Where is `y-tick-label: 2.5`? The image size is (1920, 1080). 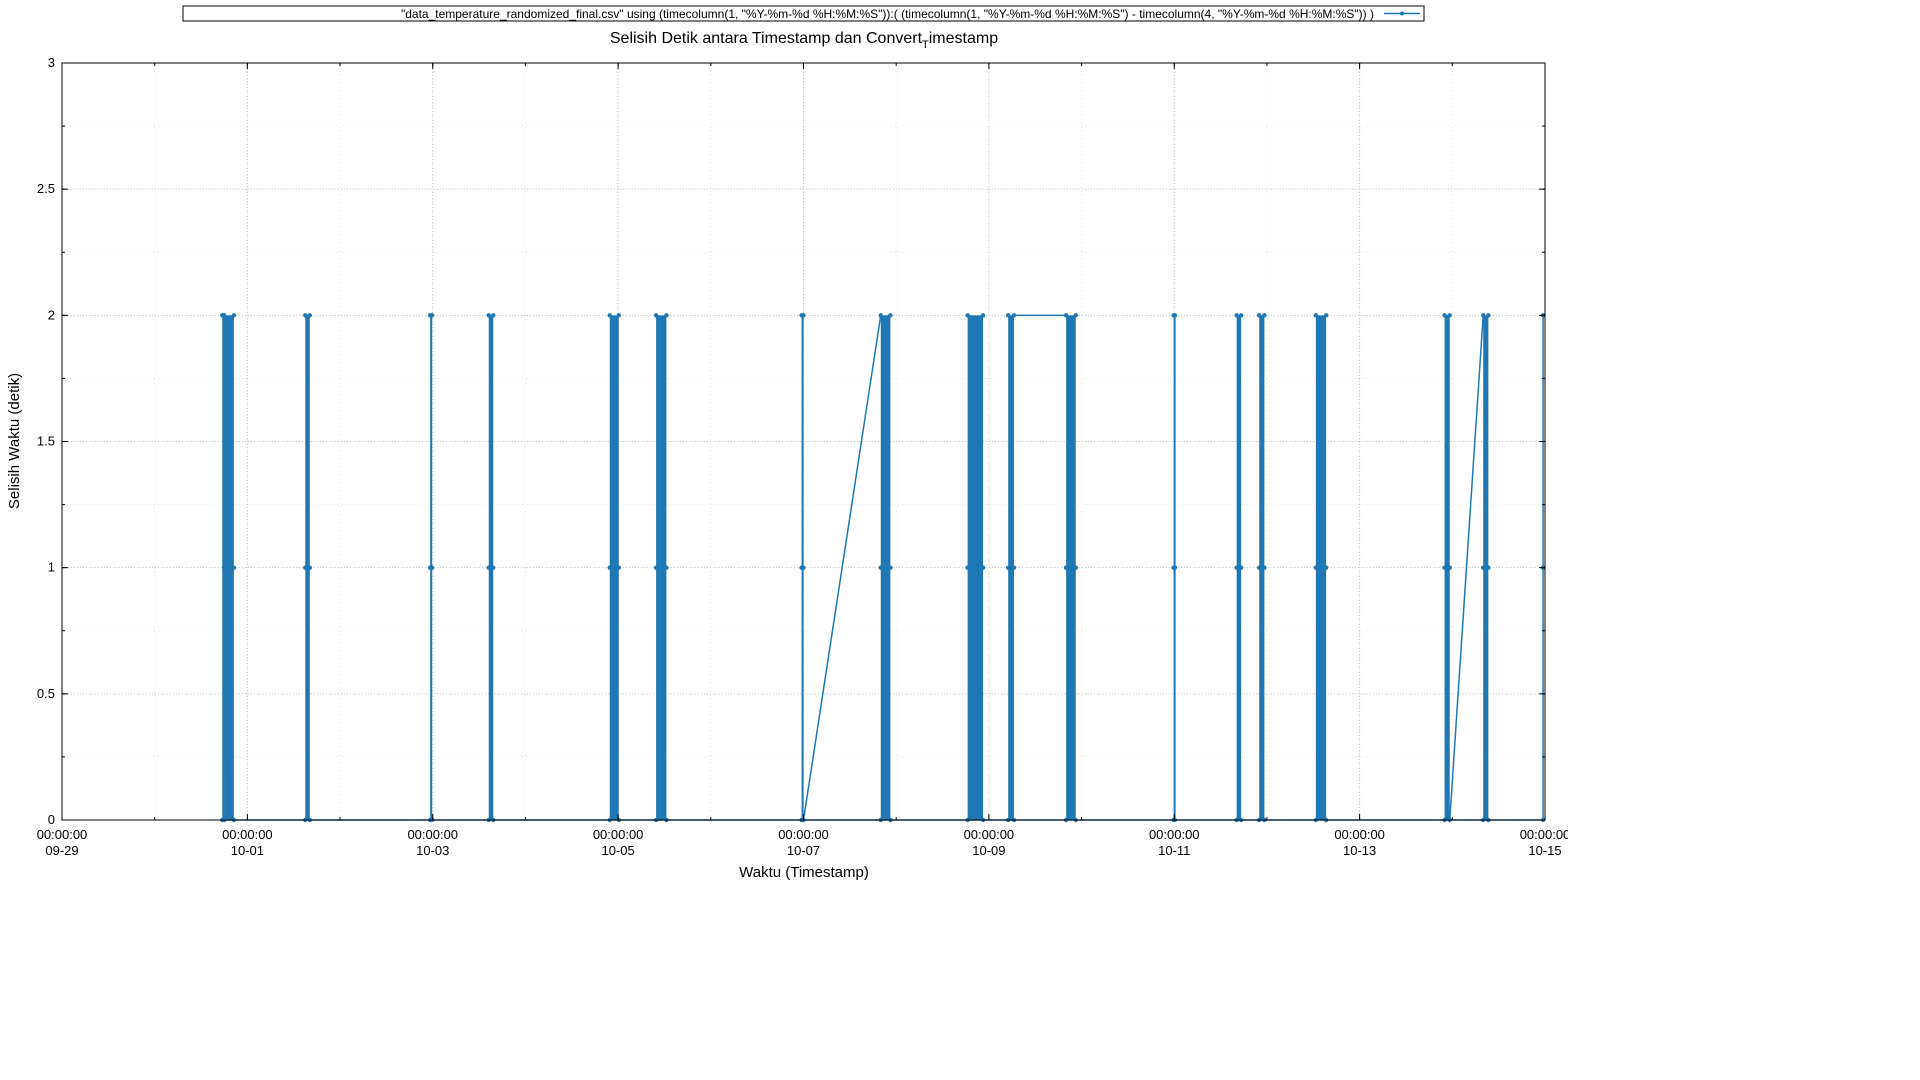 y-tick-label: 2.5 is located at coordinates (46, 188).